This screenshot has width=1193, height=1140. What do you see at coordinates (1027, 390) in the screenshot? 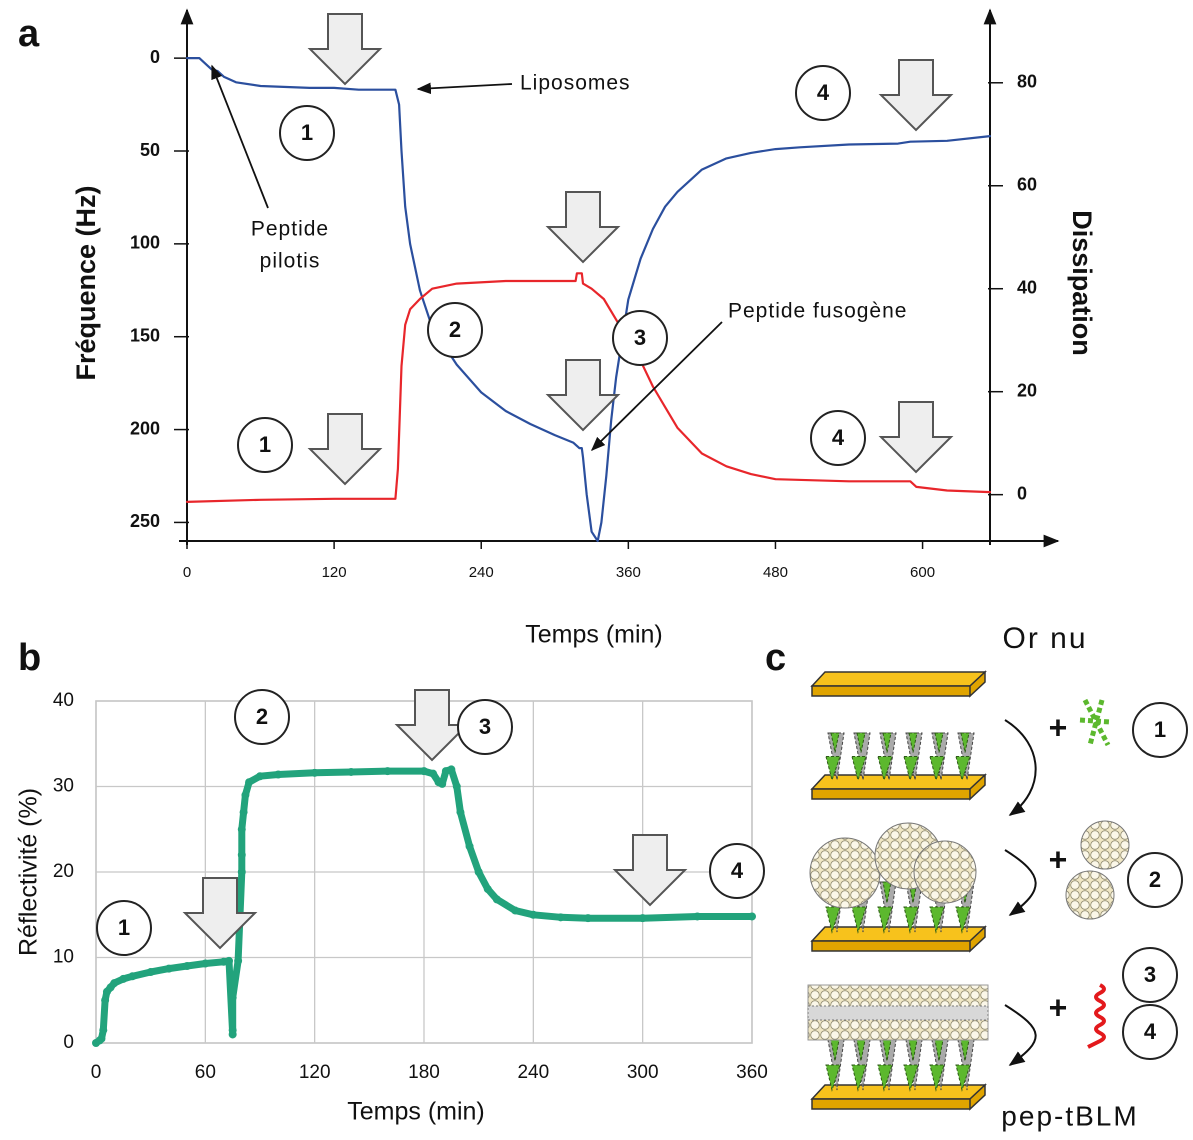
I see `y2-tick-label: 20` at bounding box center [1027, 390].